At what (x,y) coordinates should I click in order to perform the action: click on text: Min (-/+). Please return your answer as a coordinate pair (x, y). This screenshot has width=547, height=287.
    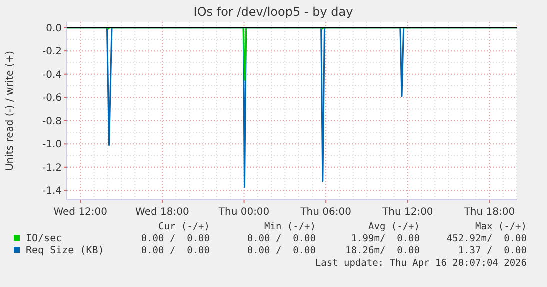
    Looking at the image, I should click on (290, 227).